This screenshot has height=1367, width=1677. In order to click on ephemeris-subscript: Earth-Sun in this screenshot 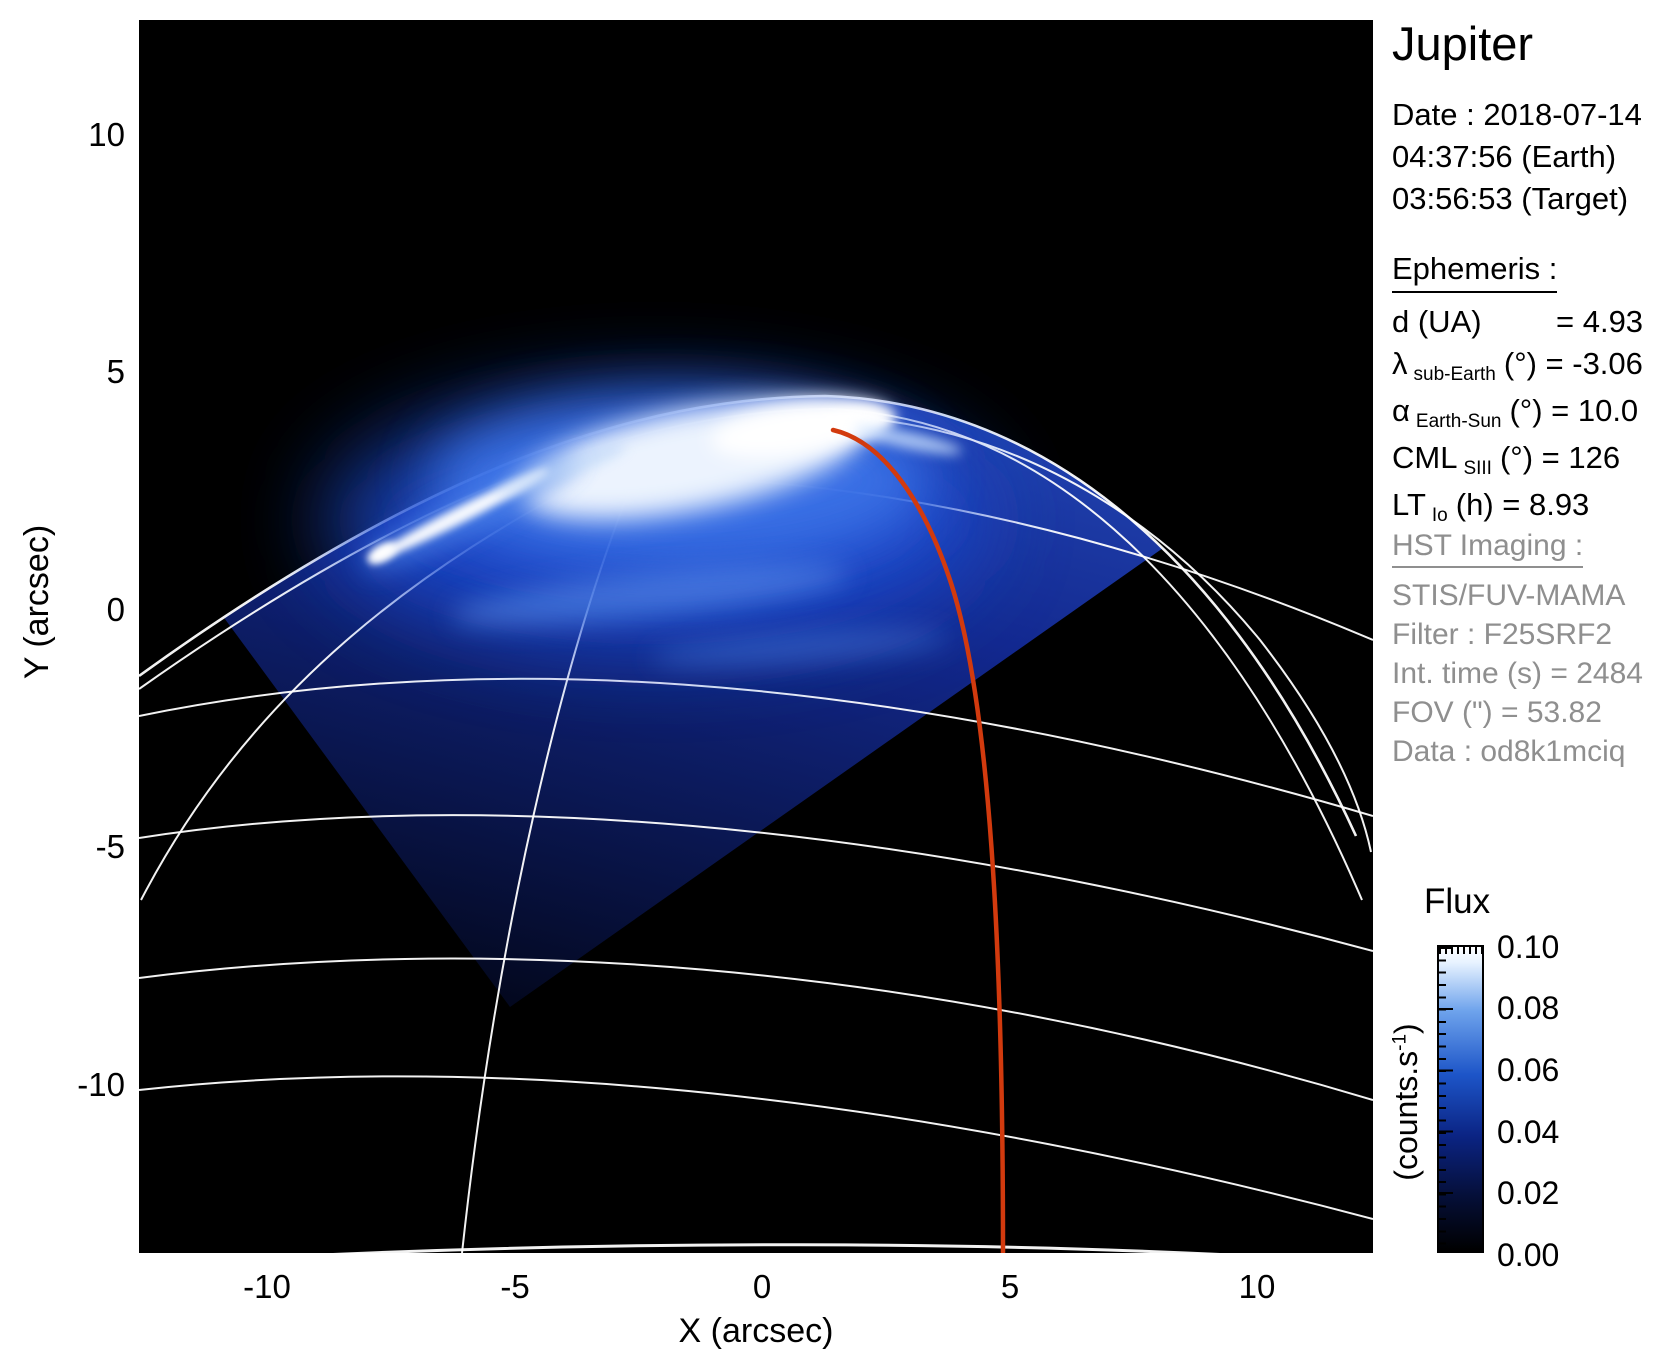, I will do `click(1458, 421)`.